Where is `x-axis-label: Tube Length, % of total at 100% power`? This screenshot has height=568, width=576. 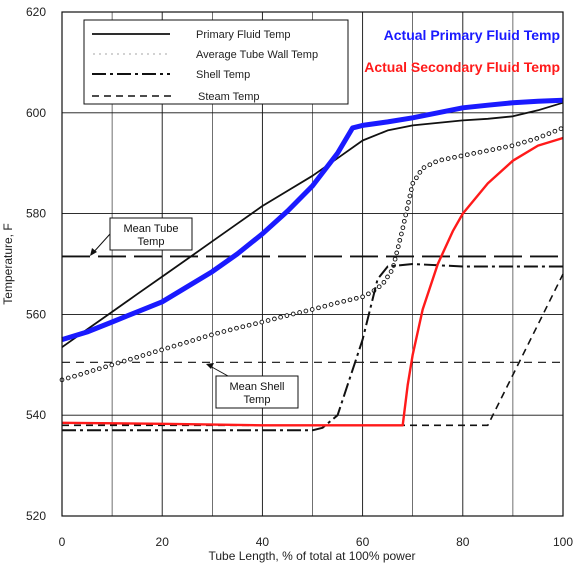 x-axis-label: Tube Length, % of total at 100% power is located at coordinates (311, 556).